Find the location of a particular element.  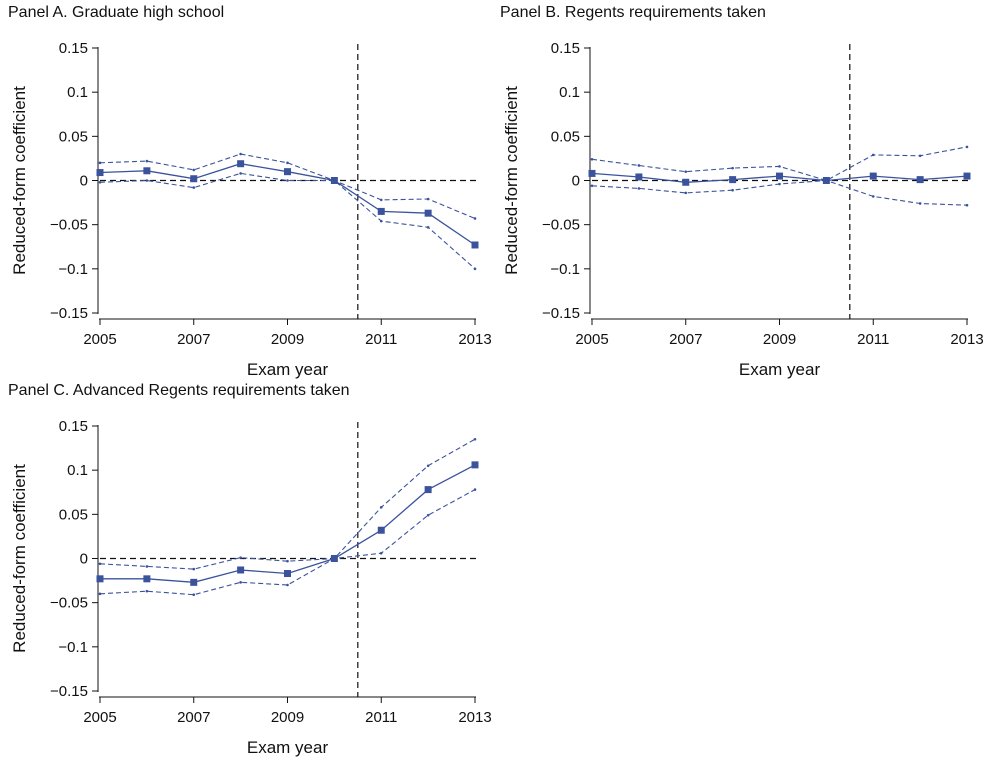

panel-a-title: Panel A. Graduate high school is located at coordinates (116, 12).